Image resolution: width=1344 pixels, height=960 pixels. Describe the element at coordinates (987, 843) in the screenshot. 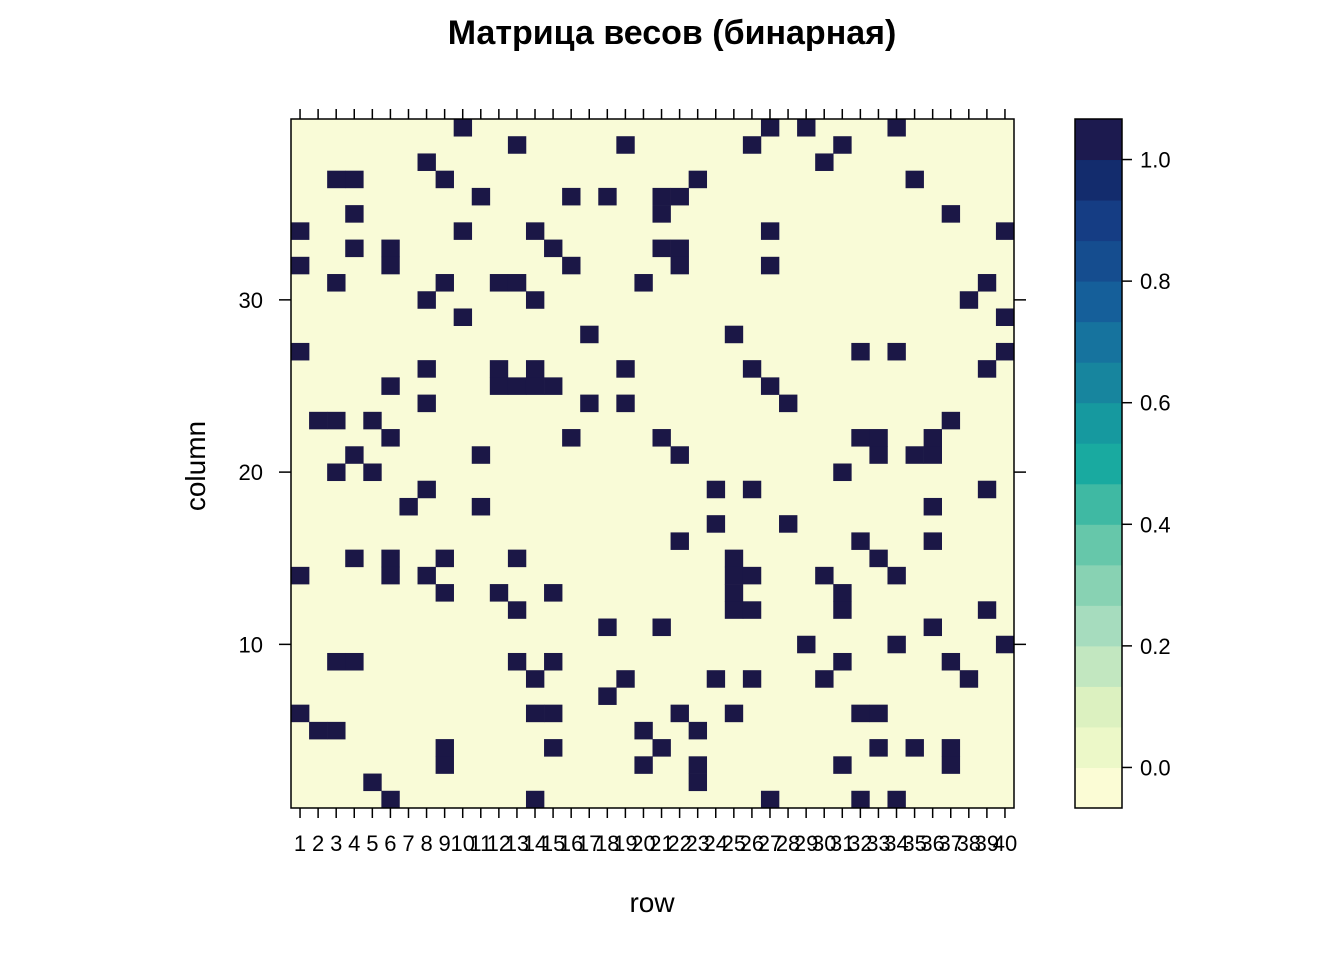

I see `x-tick-label: 39` at that location.